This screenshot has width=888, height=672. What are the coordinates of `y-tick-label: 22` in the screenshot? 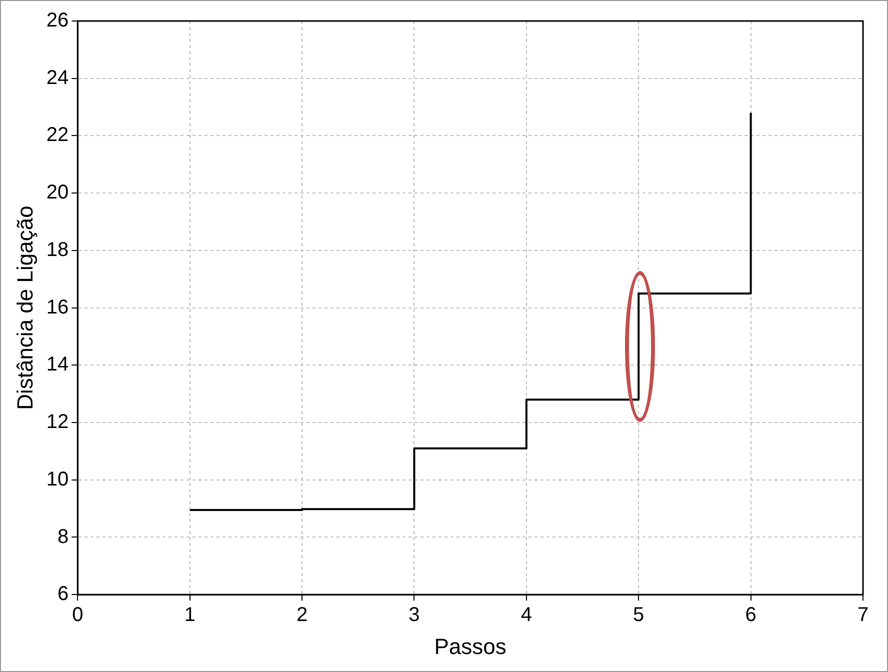 It's located at (57, 135).